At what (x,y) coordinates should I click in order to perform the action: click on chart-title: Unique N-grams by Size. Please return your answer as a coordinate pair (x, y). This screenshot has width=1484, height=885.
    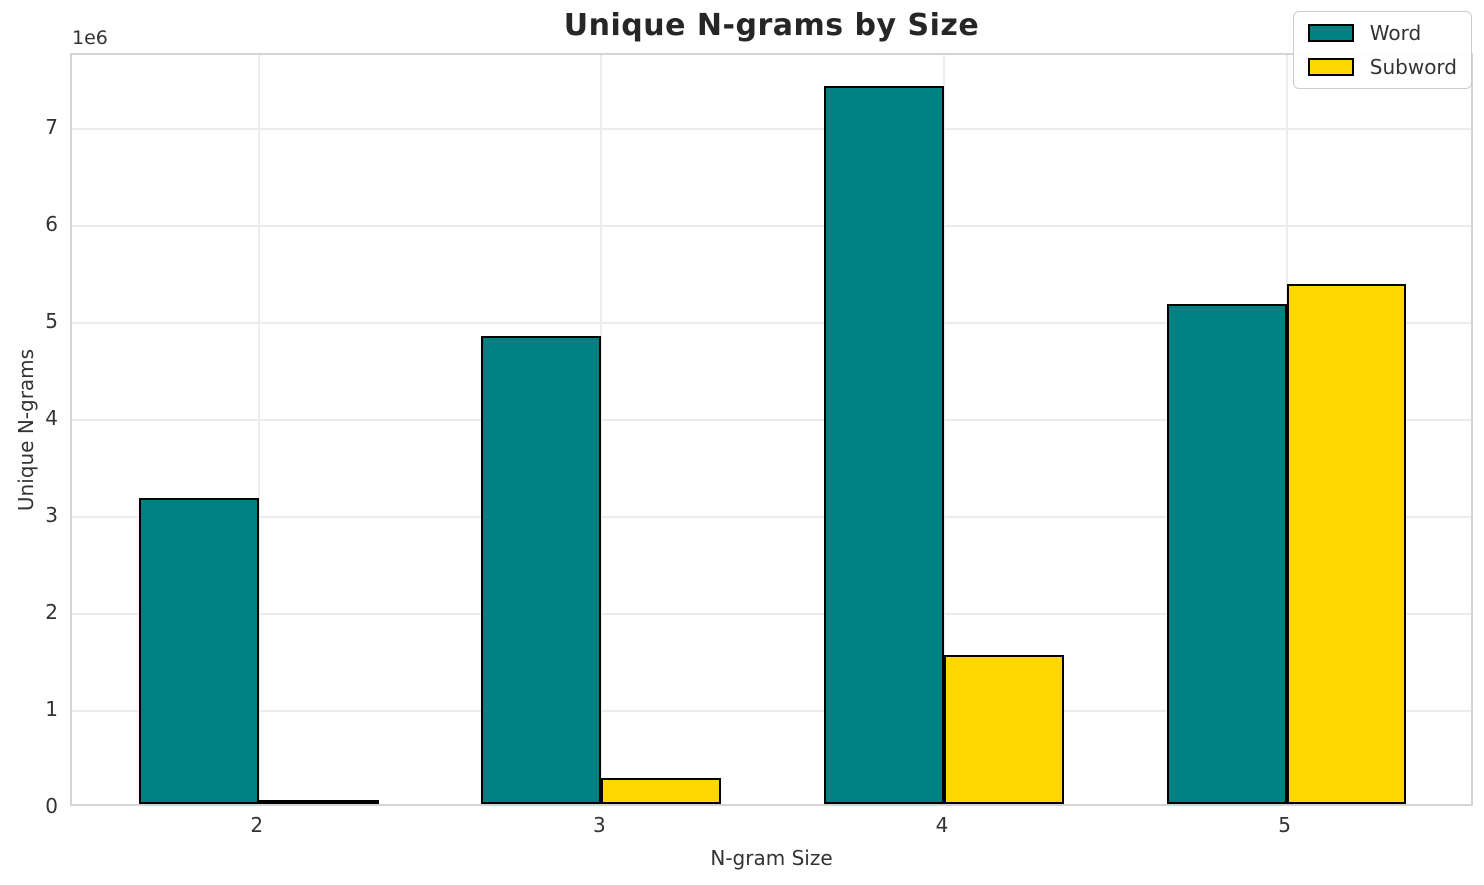
    Looking at the image, I should click on (771, 25).